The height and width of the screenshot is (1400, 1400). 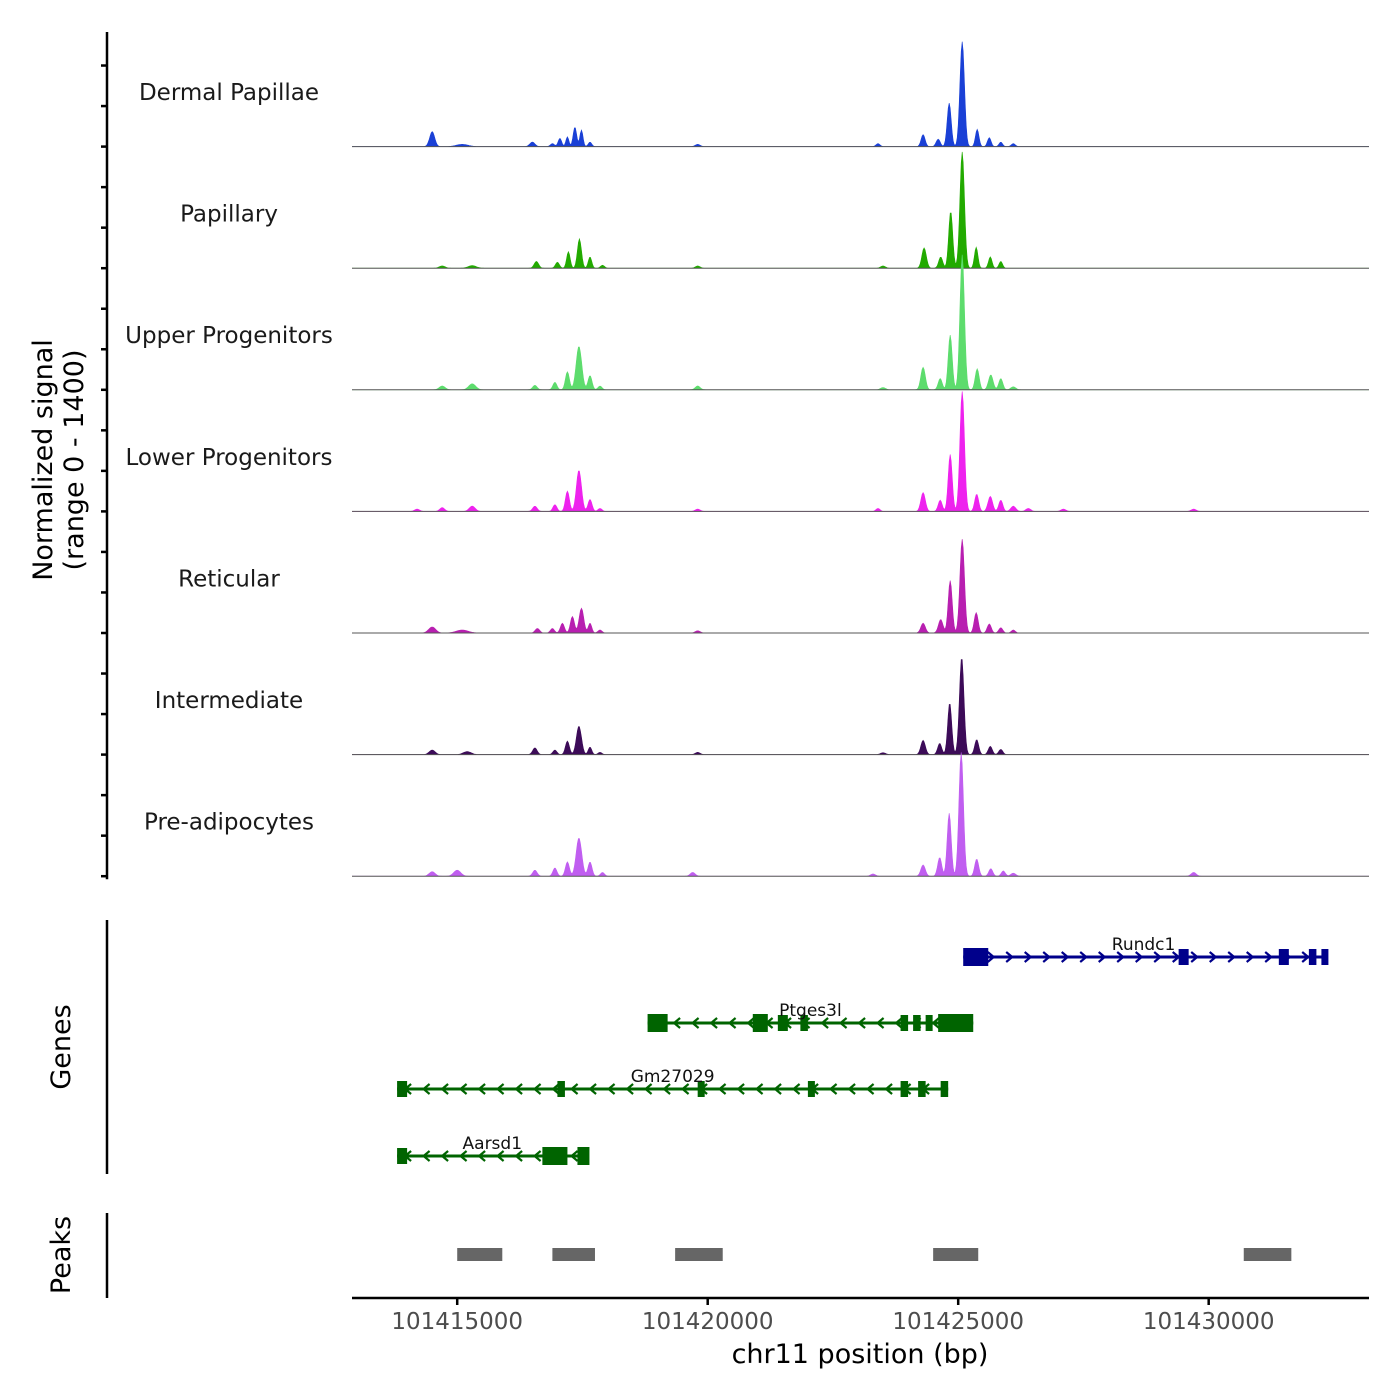 I want to click on gene-annotations: Rundc1 Ptges3l Gm27029 Aarsd1, so click(x=863, y=1050).